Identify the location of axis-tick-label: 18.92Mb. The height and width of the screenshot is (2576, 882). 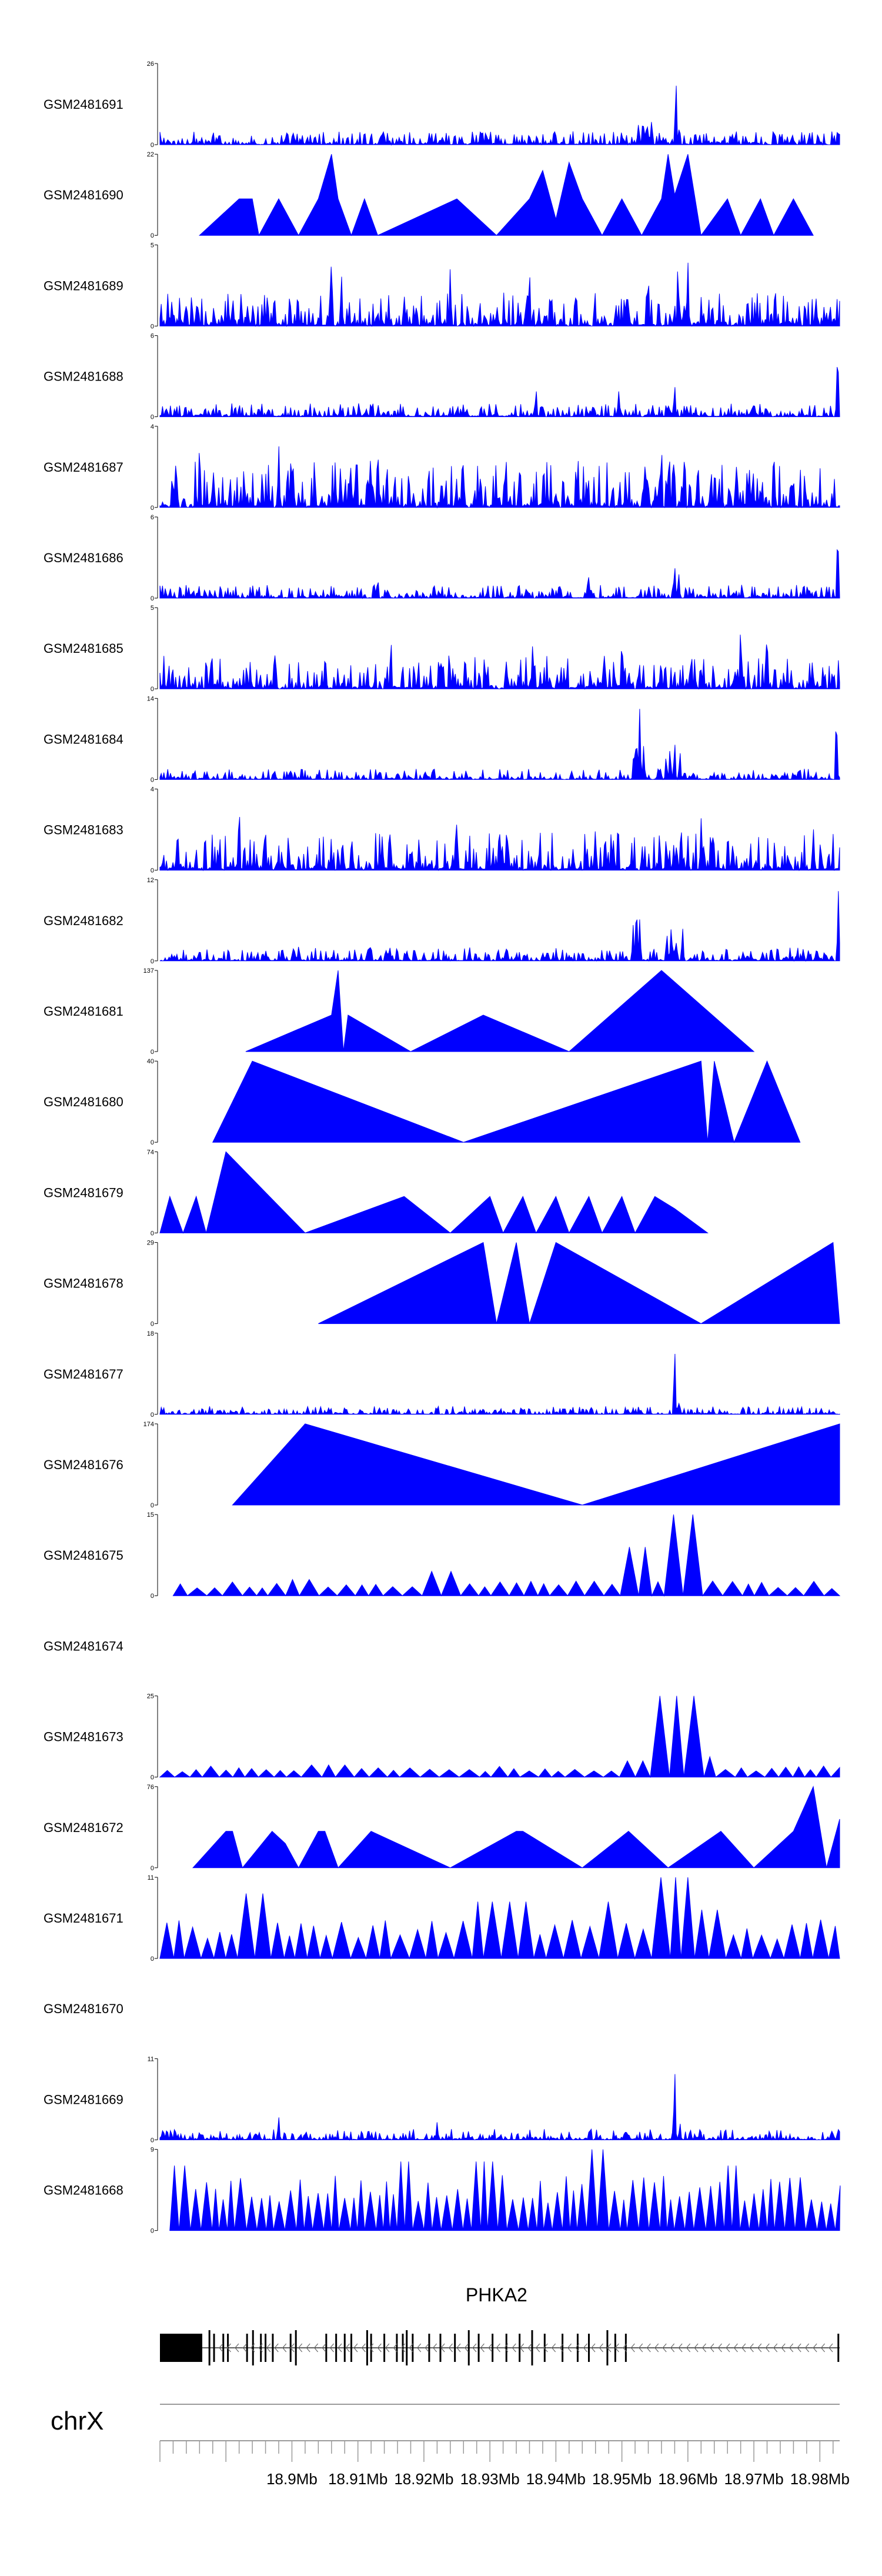
(423, 2479).